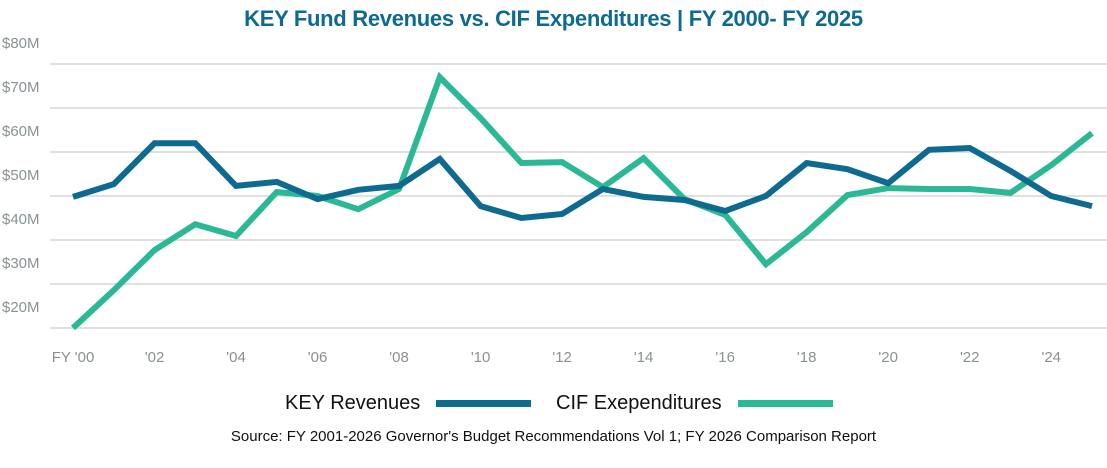 This screenshot has width=1107, height=468. What do you see at coordinates (21, 43) in the screenshot?
I see `y-tick-label: $80M` at bounding box center [21, 43].